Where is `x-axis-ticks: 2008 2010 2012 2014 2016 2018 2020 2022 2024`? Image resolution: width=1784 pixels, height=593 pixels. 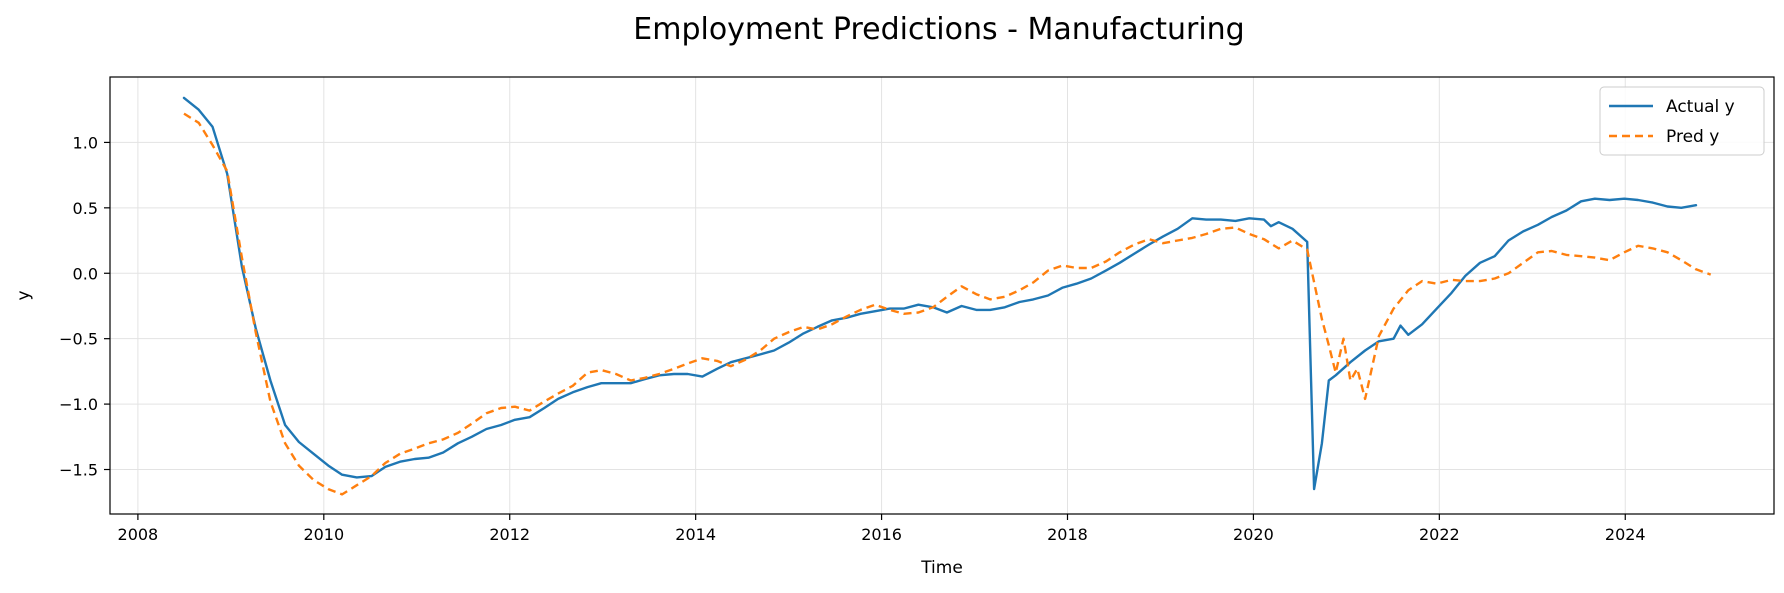
x-axis-ticks: 2008 2010 2012 2014 2016 2018 2020 2022 2024 is located at coordinates (882, 529).